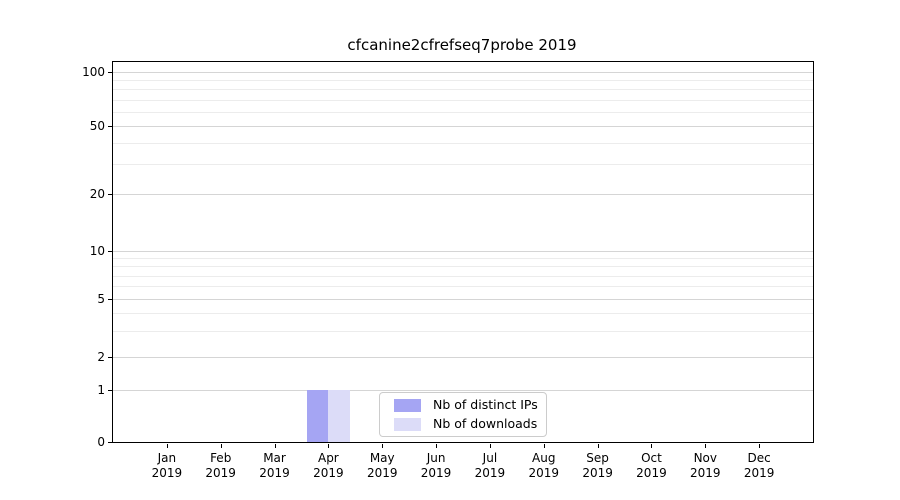  I want to click on x-tick-label: Aug 2019, so click(544, 466).